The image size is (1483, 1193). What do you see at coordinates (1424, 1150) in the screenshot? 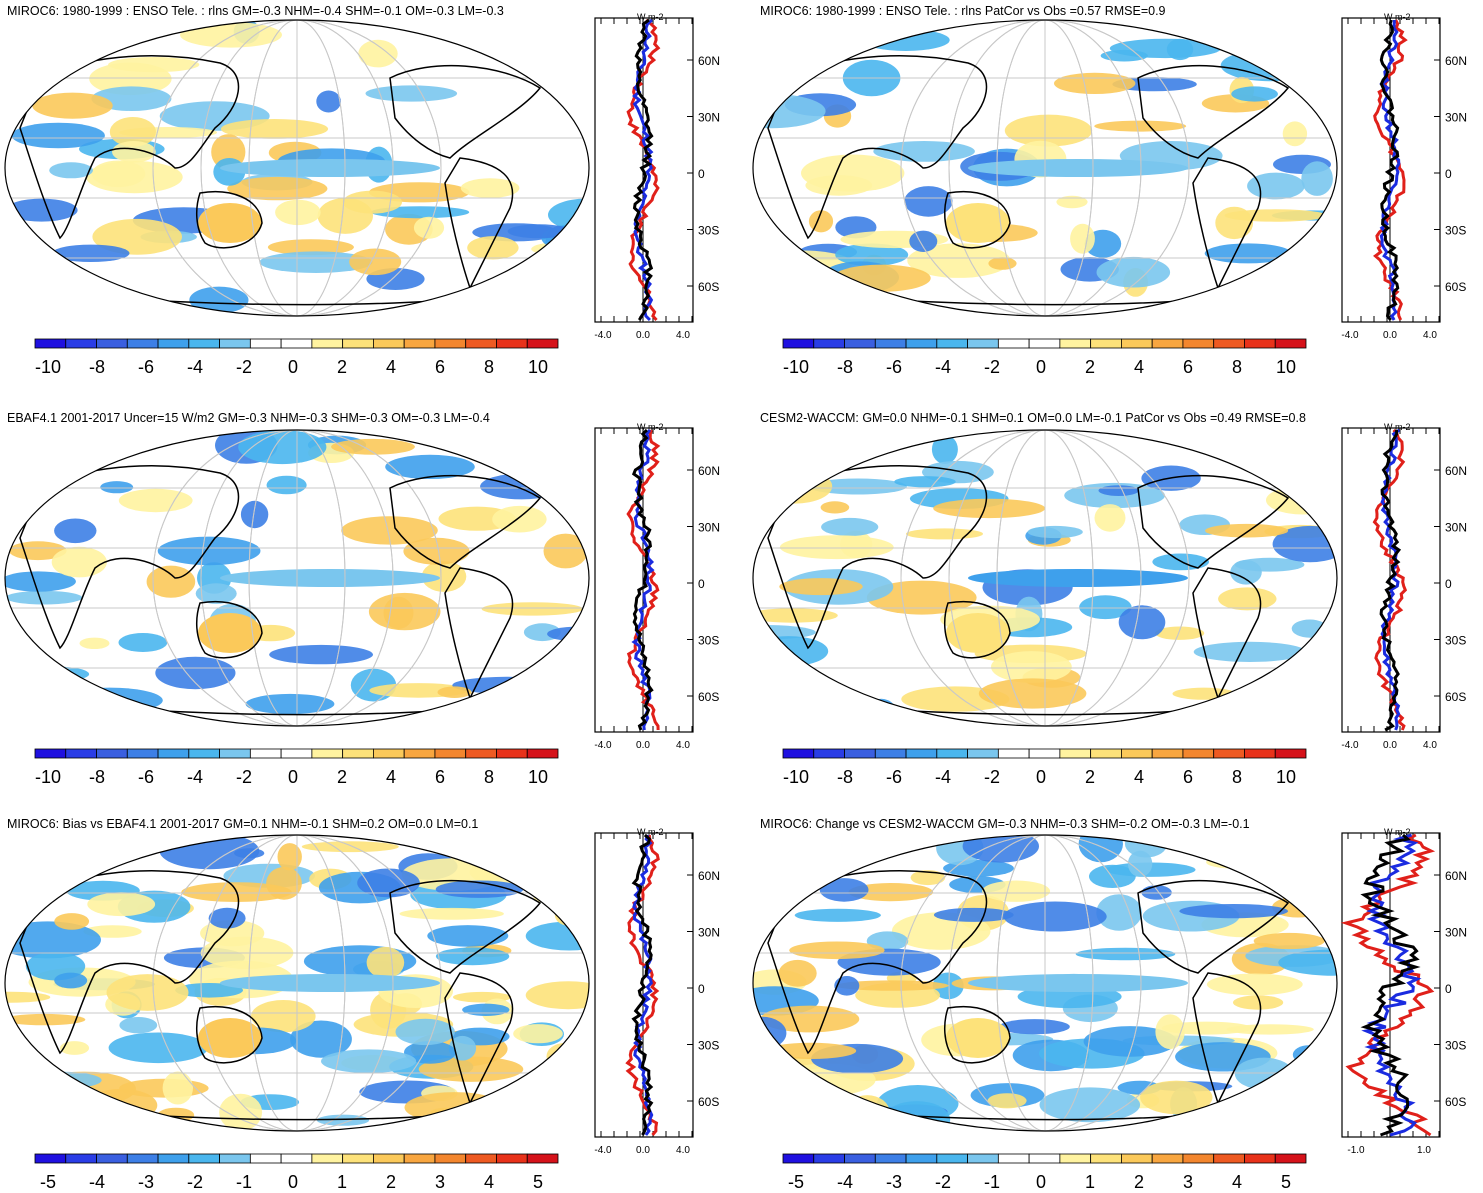
I see `zonal-tick-label: 1.0` at bounding box center [1424, 1150].